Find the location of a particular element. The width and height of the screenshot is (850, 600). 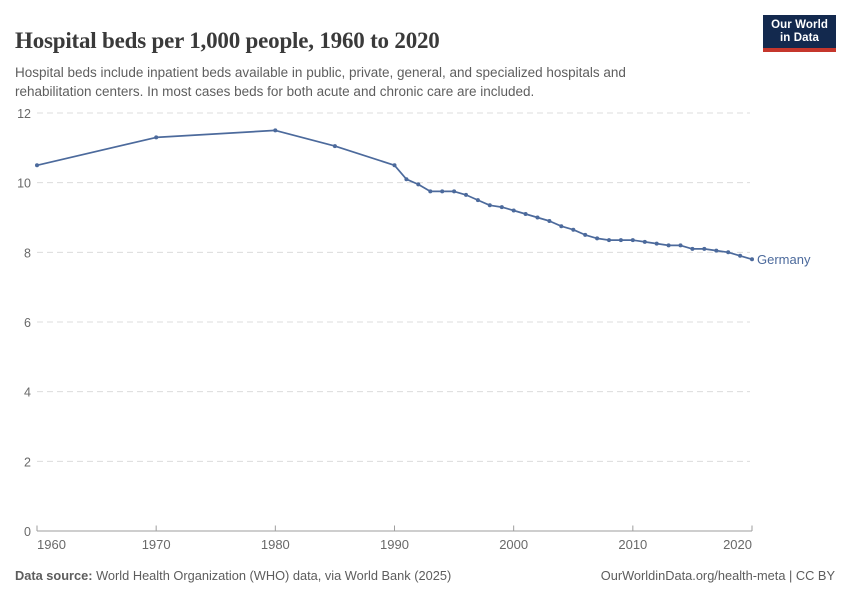

license-link: OurWorldinData.org/health-meta | CC BY is located at coordinates (717, 575).